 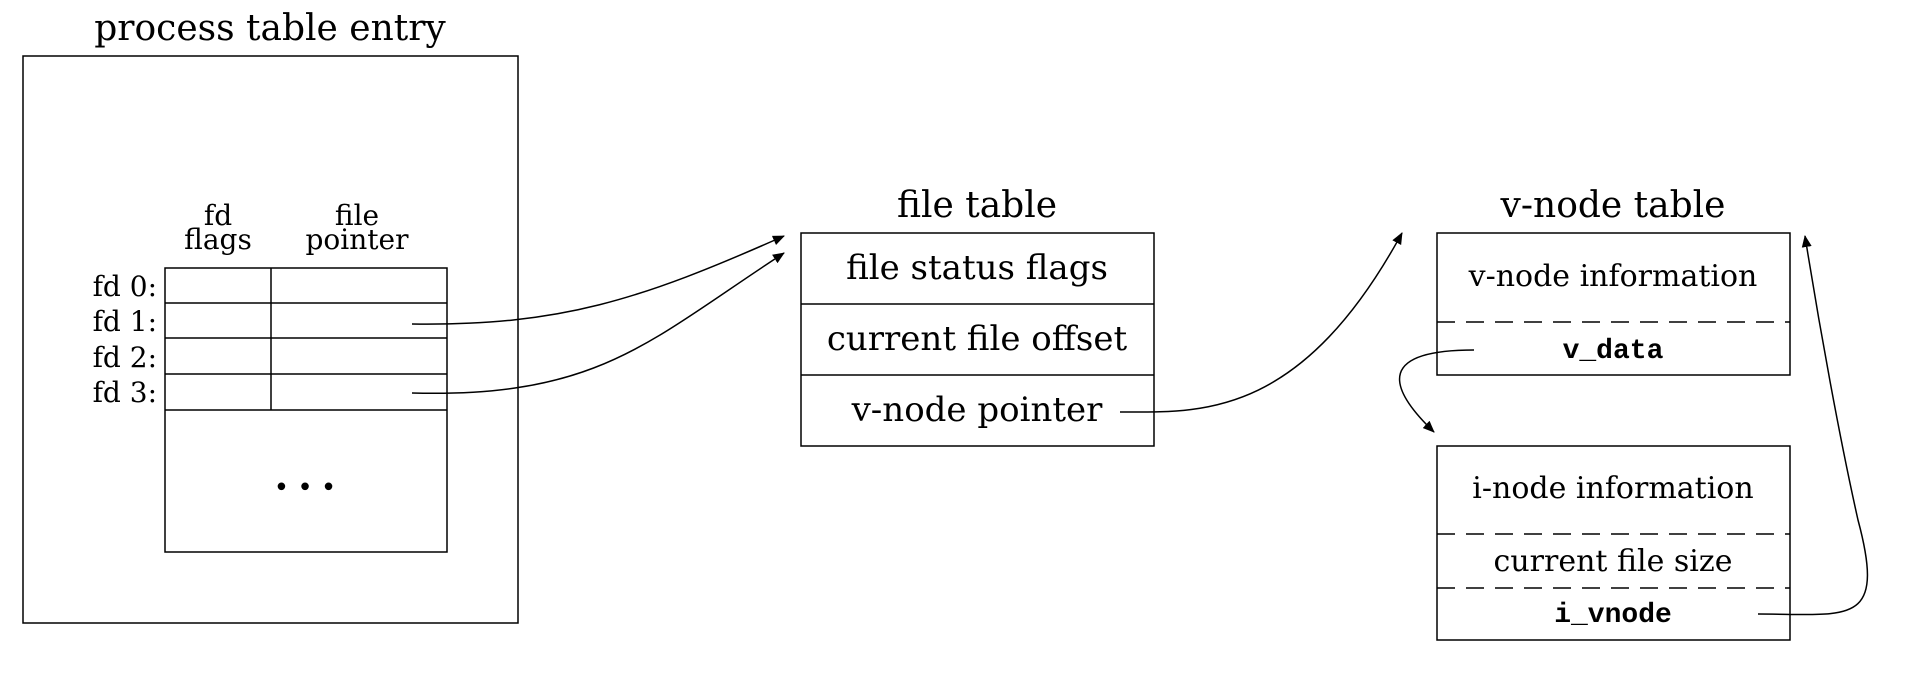 I want to click on fd-row-label-0: fd 0:, so click(x=125, y=286).